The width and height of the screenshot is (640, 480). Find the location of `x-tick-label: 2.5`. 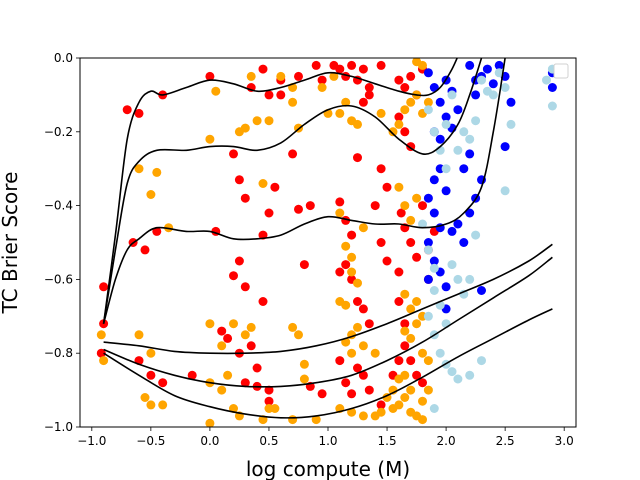

x-tick-label: 2.5 is located at coordinates (505, 441).